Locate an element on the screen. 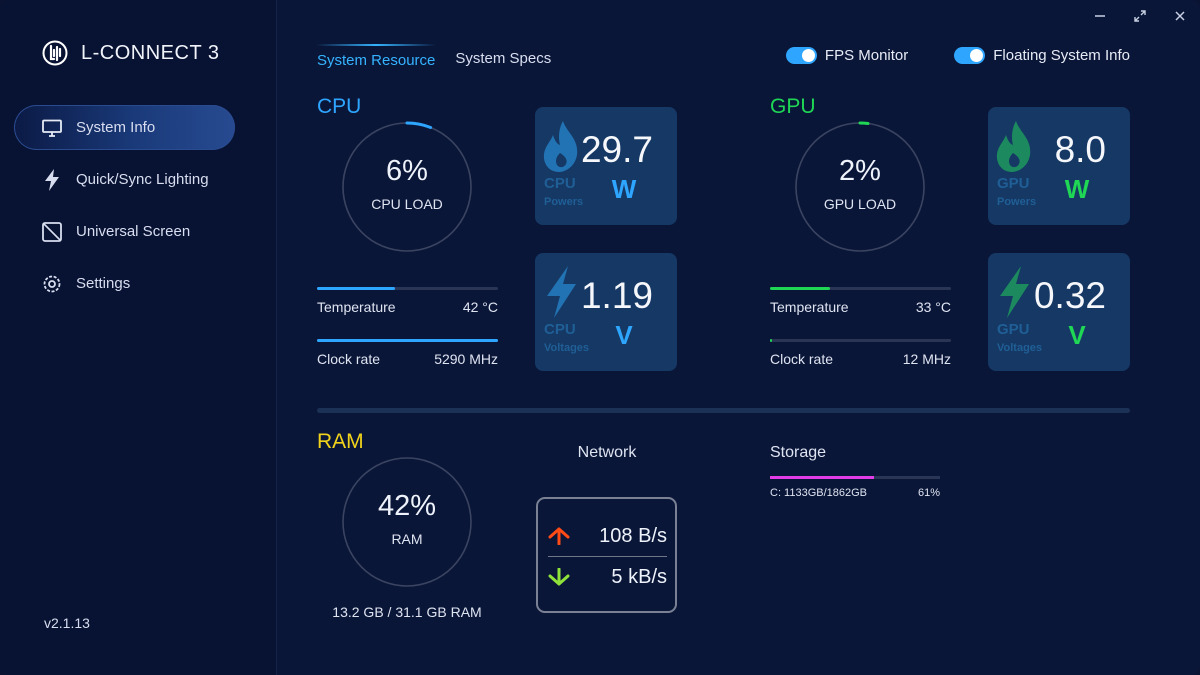  gpu-voltage-card: 0.32 V GPU Voltages is located at coordinates (1059, 312).